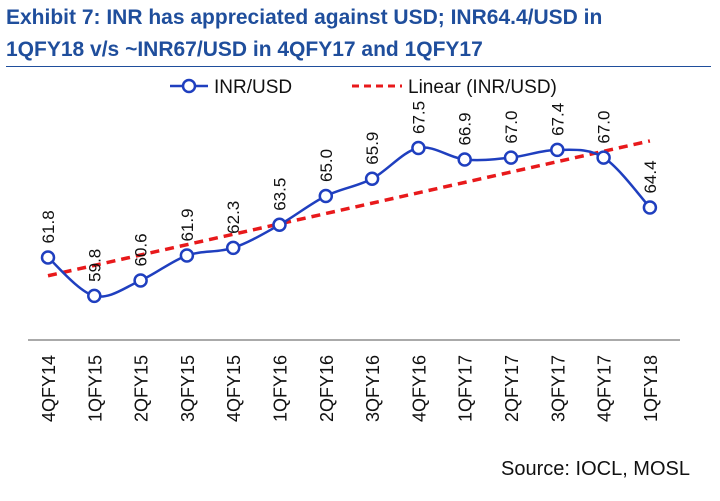  Describe the element at coordinates (189, 86) in the screenshot. I see `legend-series-marker` at that location.